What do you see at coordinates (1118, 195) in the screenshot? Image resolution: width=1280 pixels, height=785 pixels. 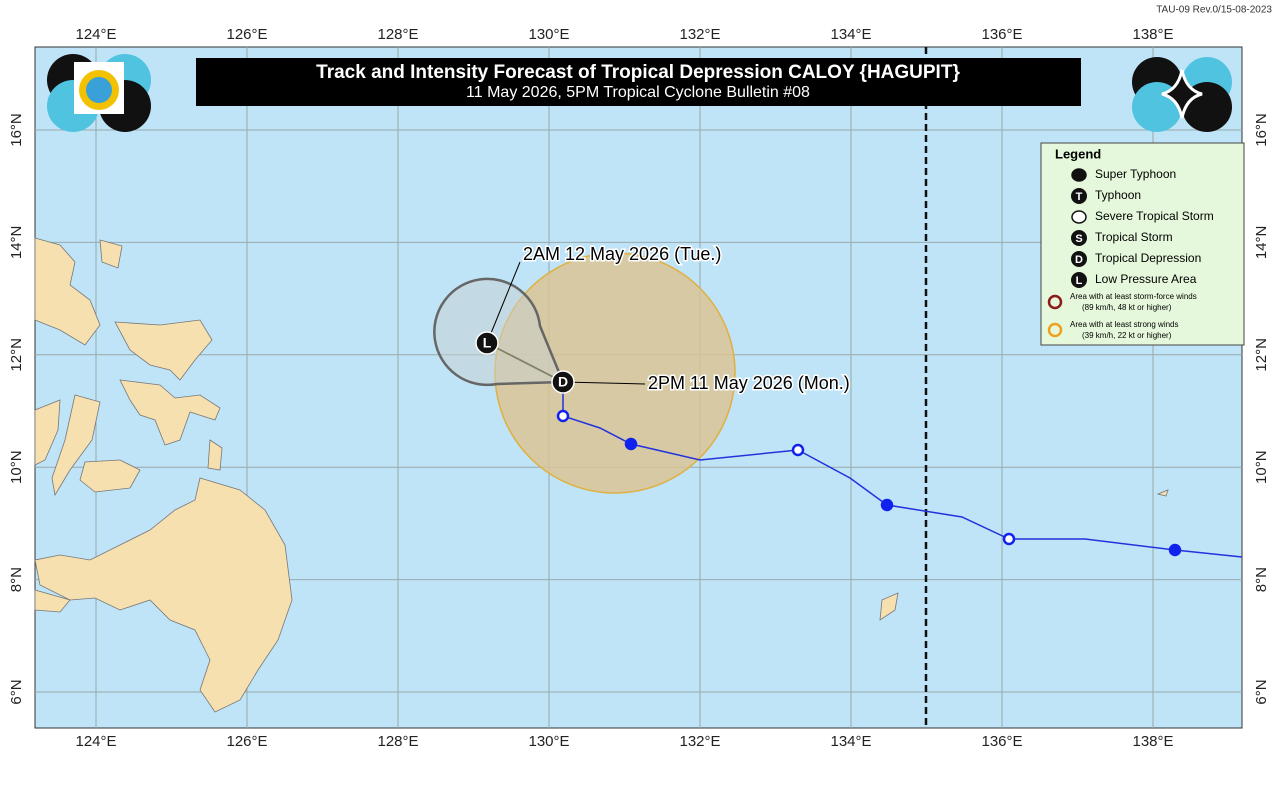 I see `legend-label: Typhoon` at bounding box center [1118, 195].